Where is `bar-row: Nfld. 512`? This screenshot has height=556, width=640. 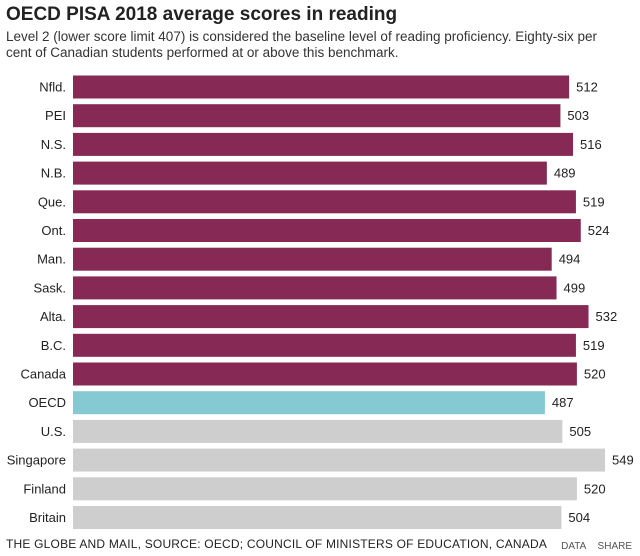 bar-row: Nfld. 512 is located at coordinates (318, 87).